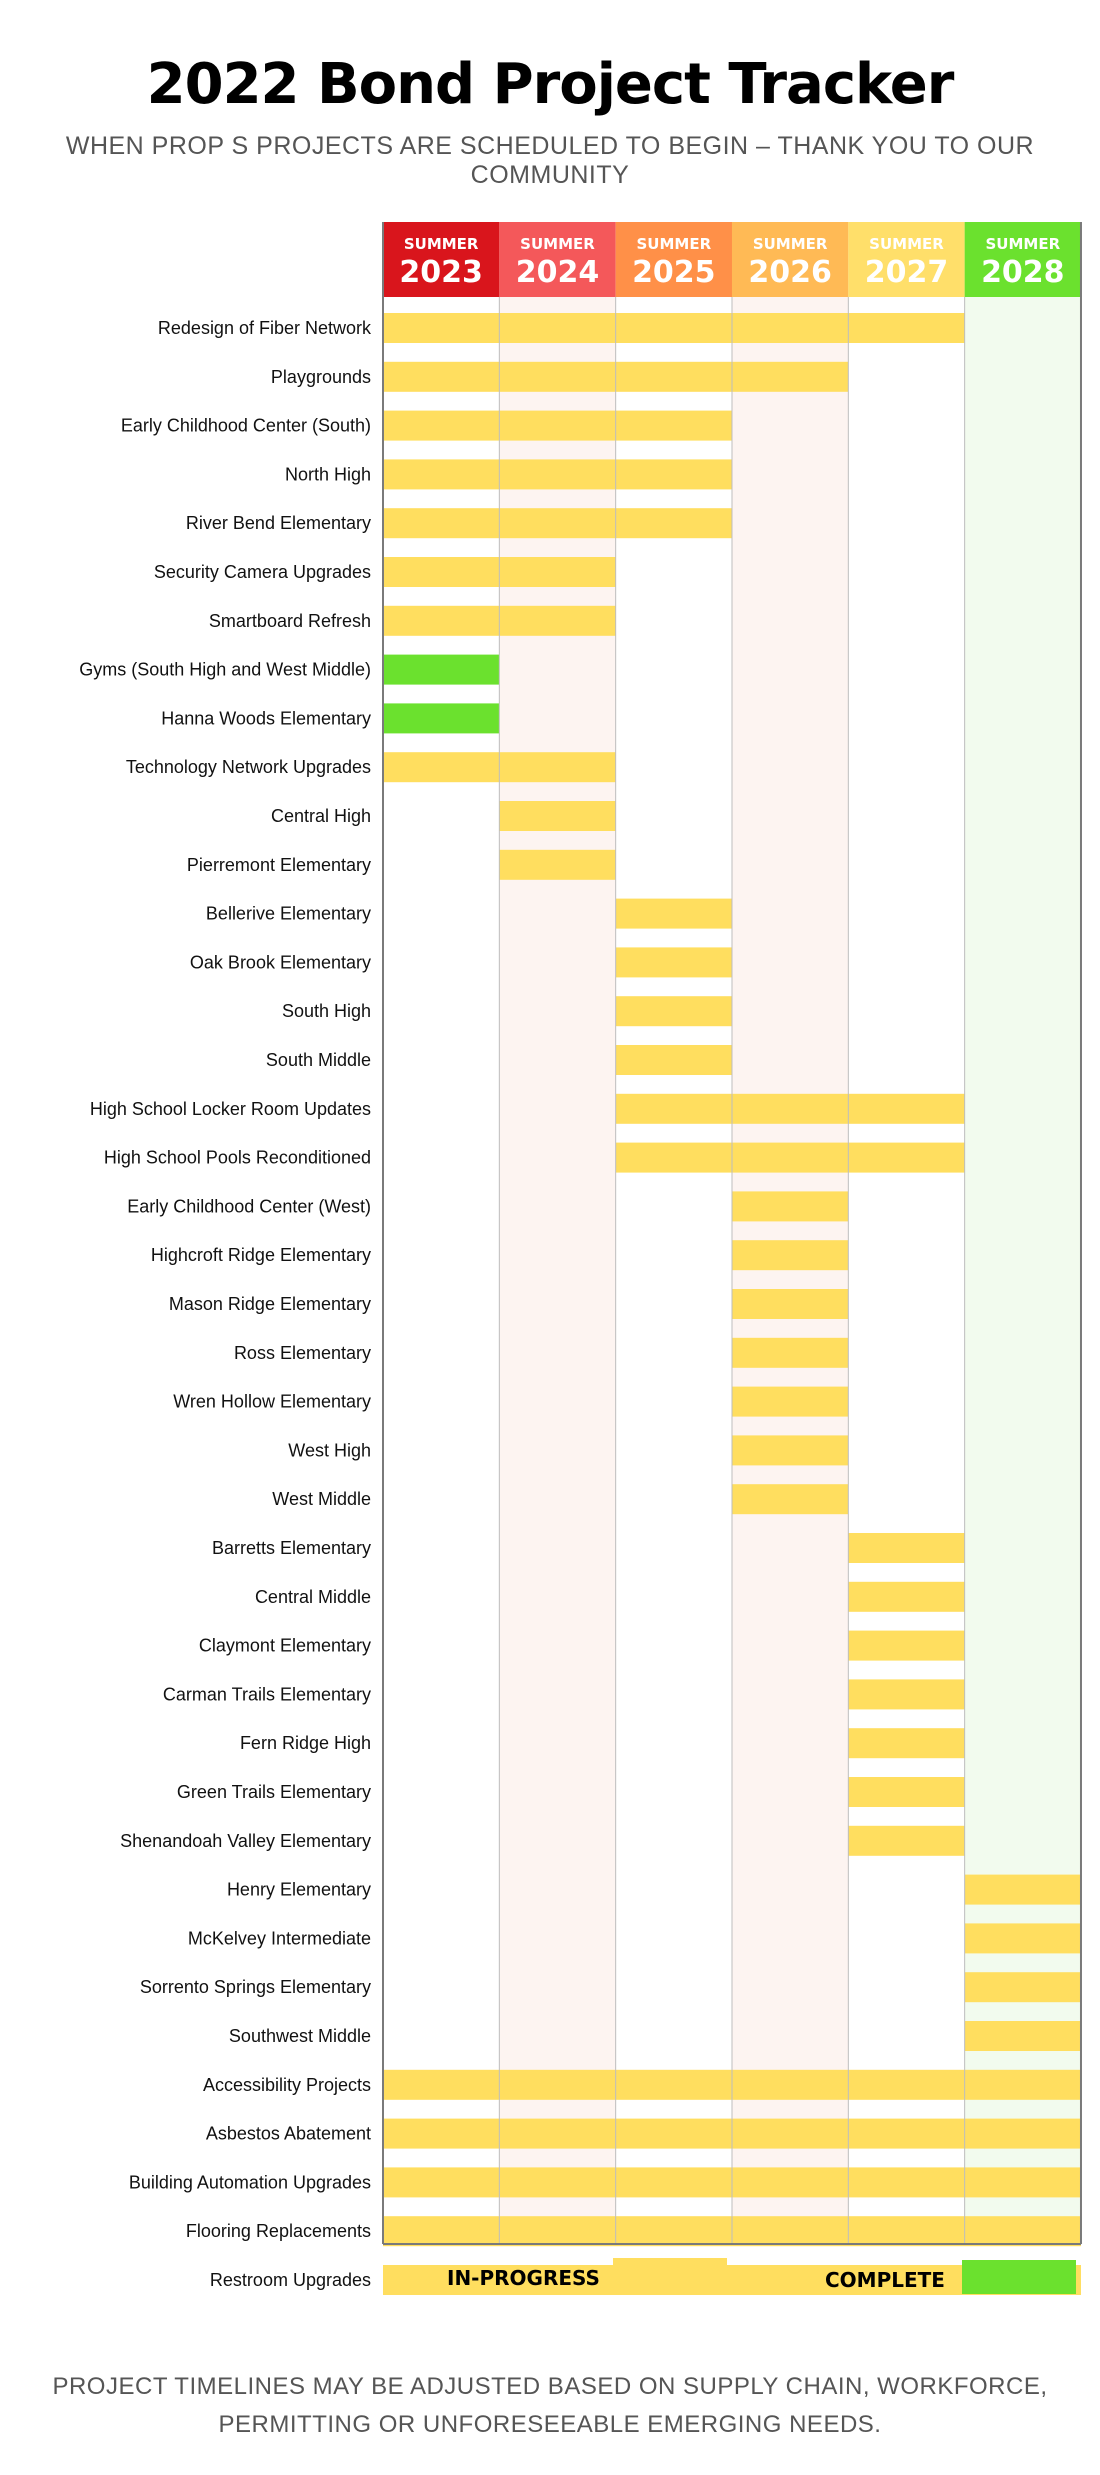  Describe the element at coordinates (302, 1353) in the screenshot. I see `task-label: Ross Elementary` at that location.